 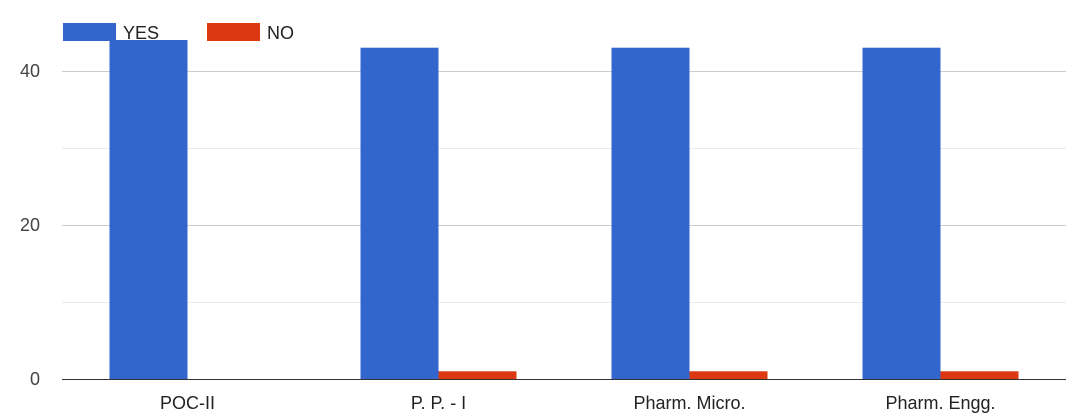 I want to click on x-axis-category-labels: POC-II P. P. - I Pharm. Micro. Pharm. Engg., so click(x=578, y=403).